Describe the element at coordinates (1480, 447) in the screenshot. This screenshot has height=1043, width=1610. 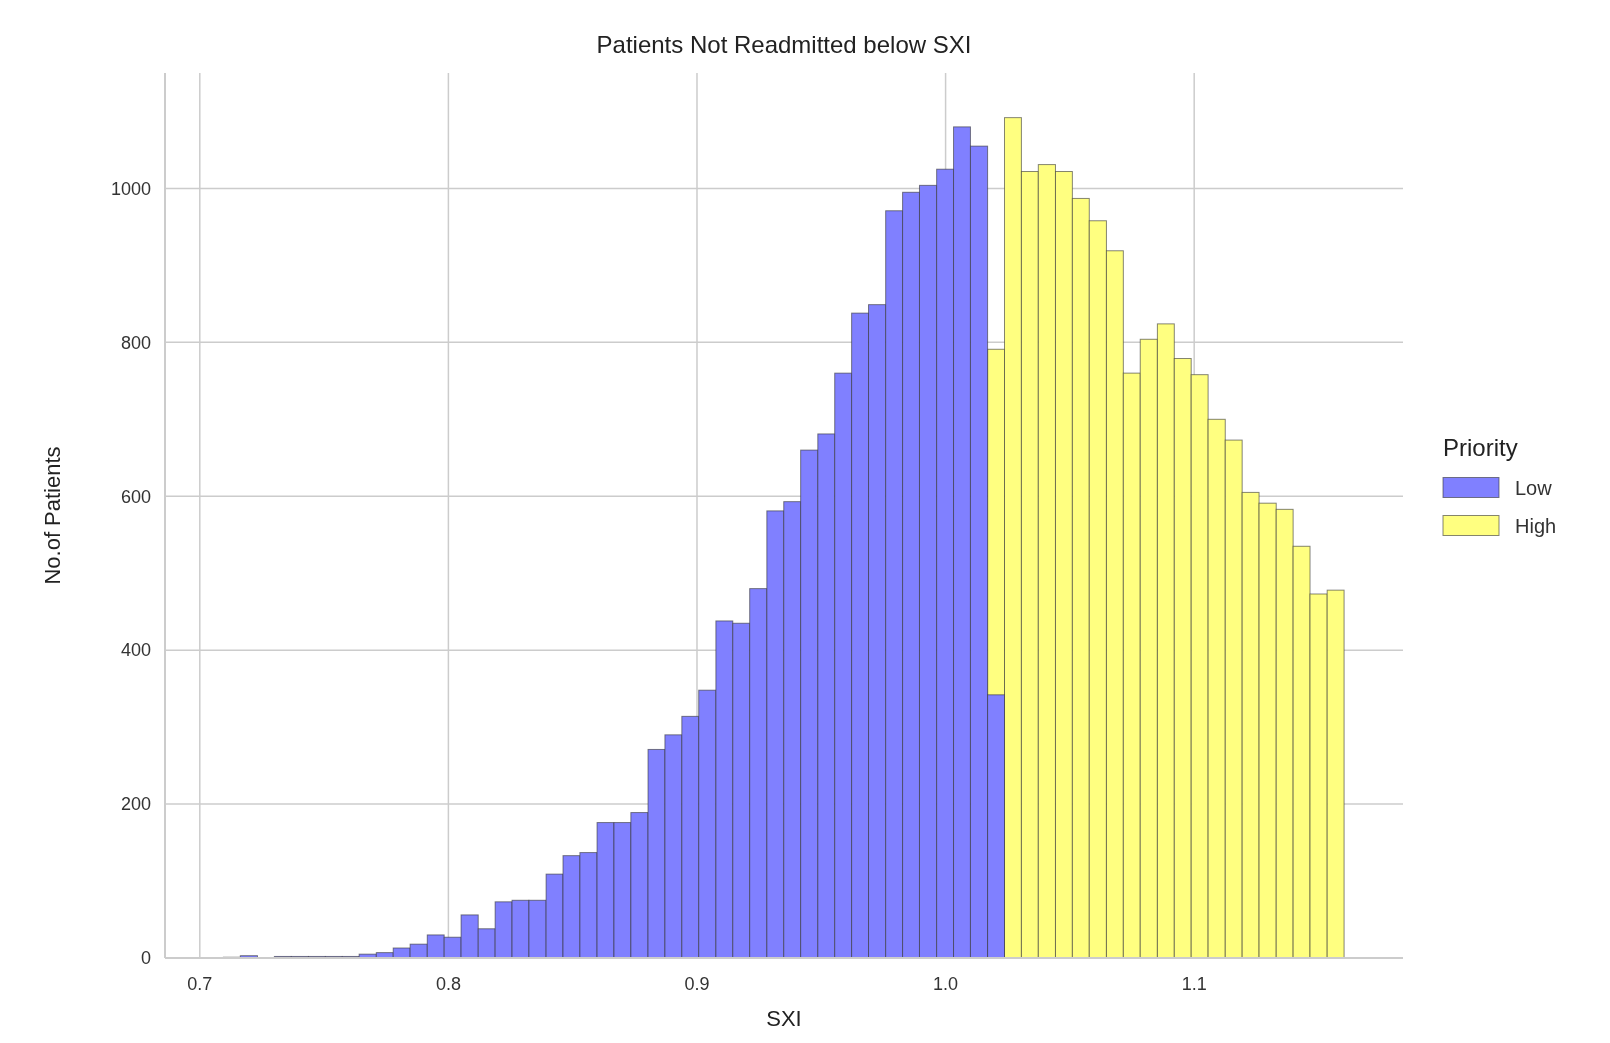
I see `legend-title: Priority` at that location.